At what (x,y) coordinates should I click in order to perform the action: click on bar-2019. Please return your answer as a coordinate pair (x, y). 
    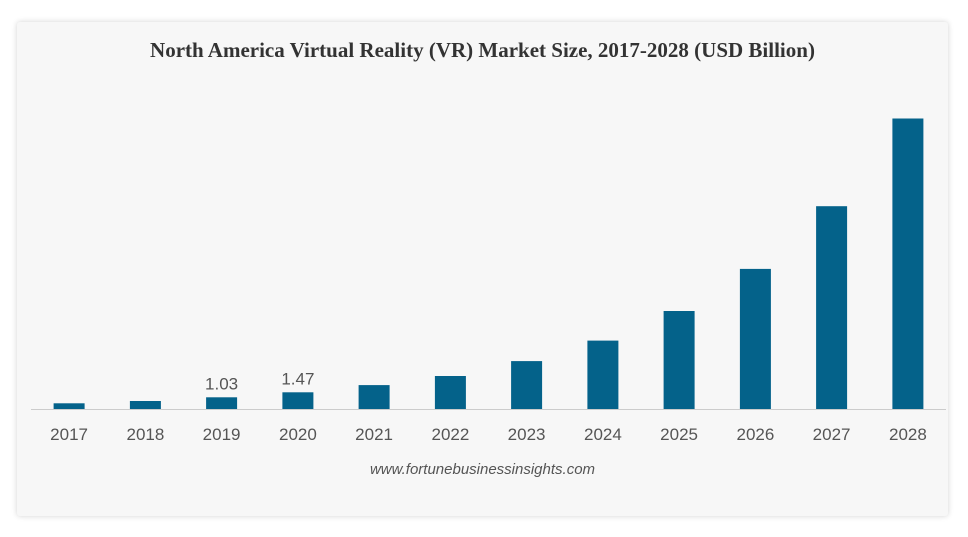
    Looking at the image, I should click on (222, 403).